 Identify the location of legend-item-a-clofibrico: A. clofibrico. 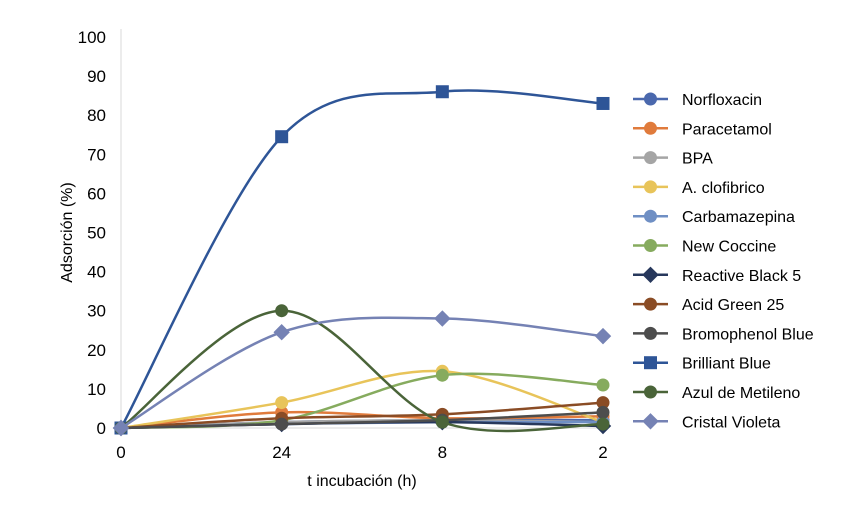
(699, 188).